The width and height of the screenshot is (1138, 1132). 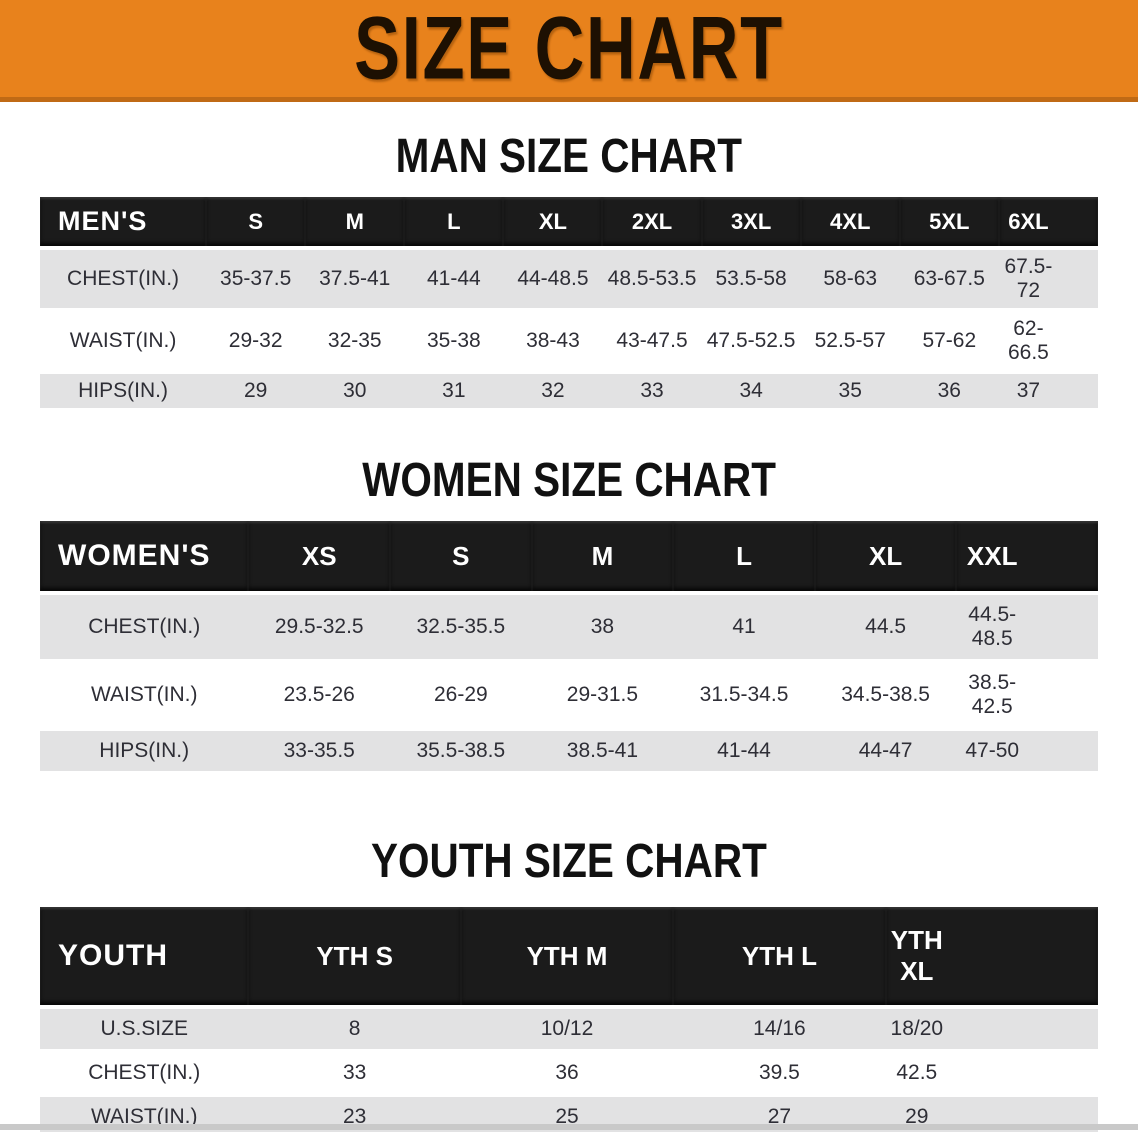 I want to click on size-table-header-row: YOUTH YTH S YTH M YTH L YTH XL, so click(x=569, y=958).